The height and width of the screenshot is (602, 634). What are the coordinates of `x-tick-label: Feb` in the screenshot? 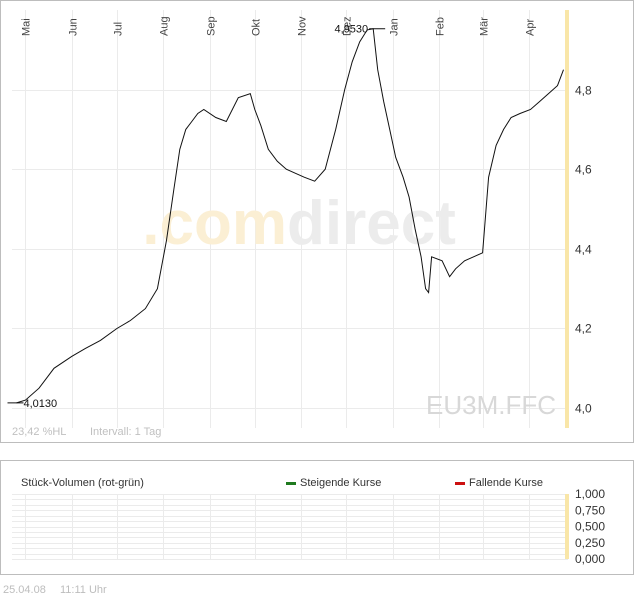 It's located at (441, 26).